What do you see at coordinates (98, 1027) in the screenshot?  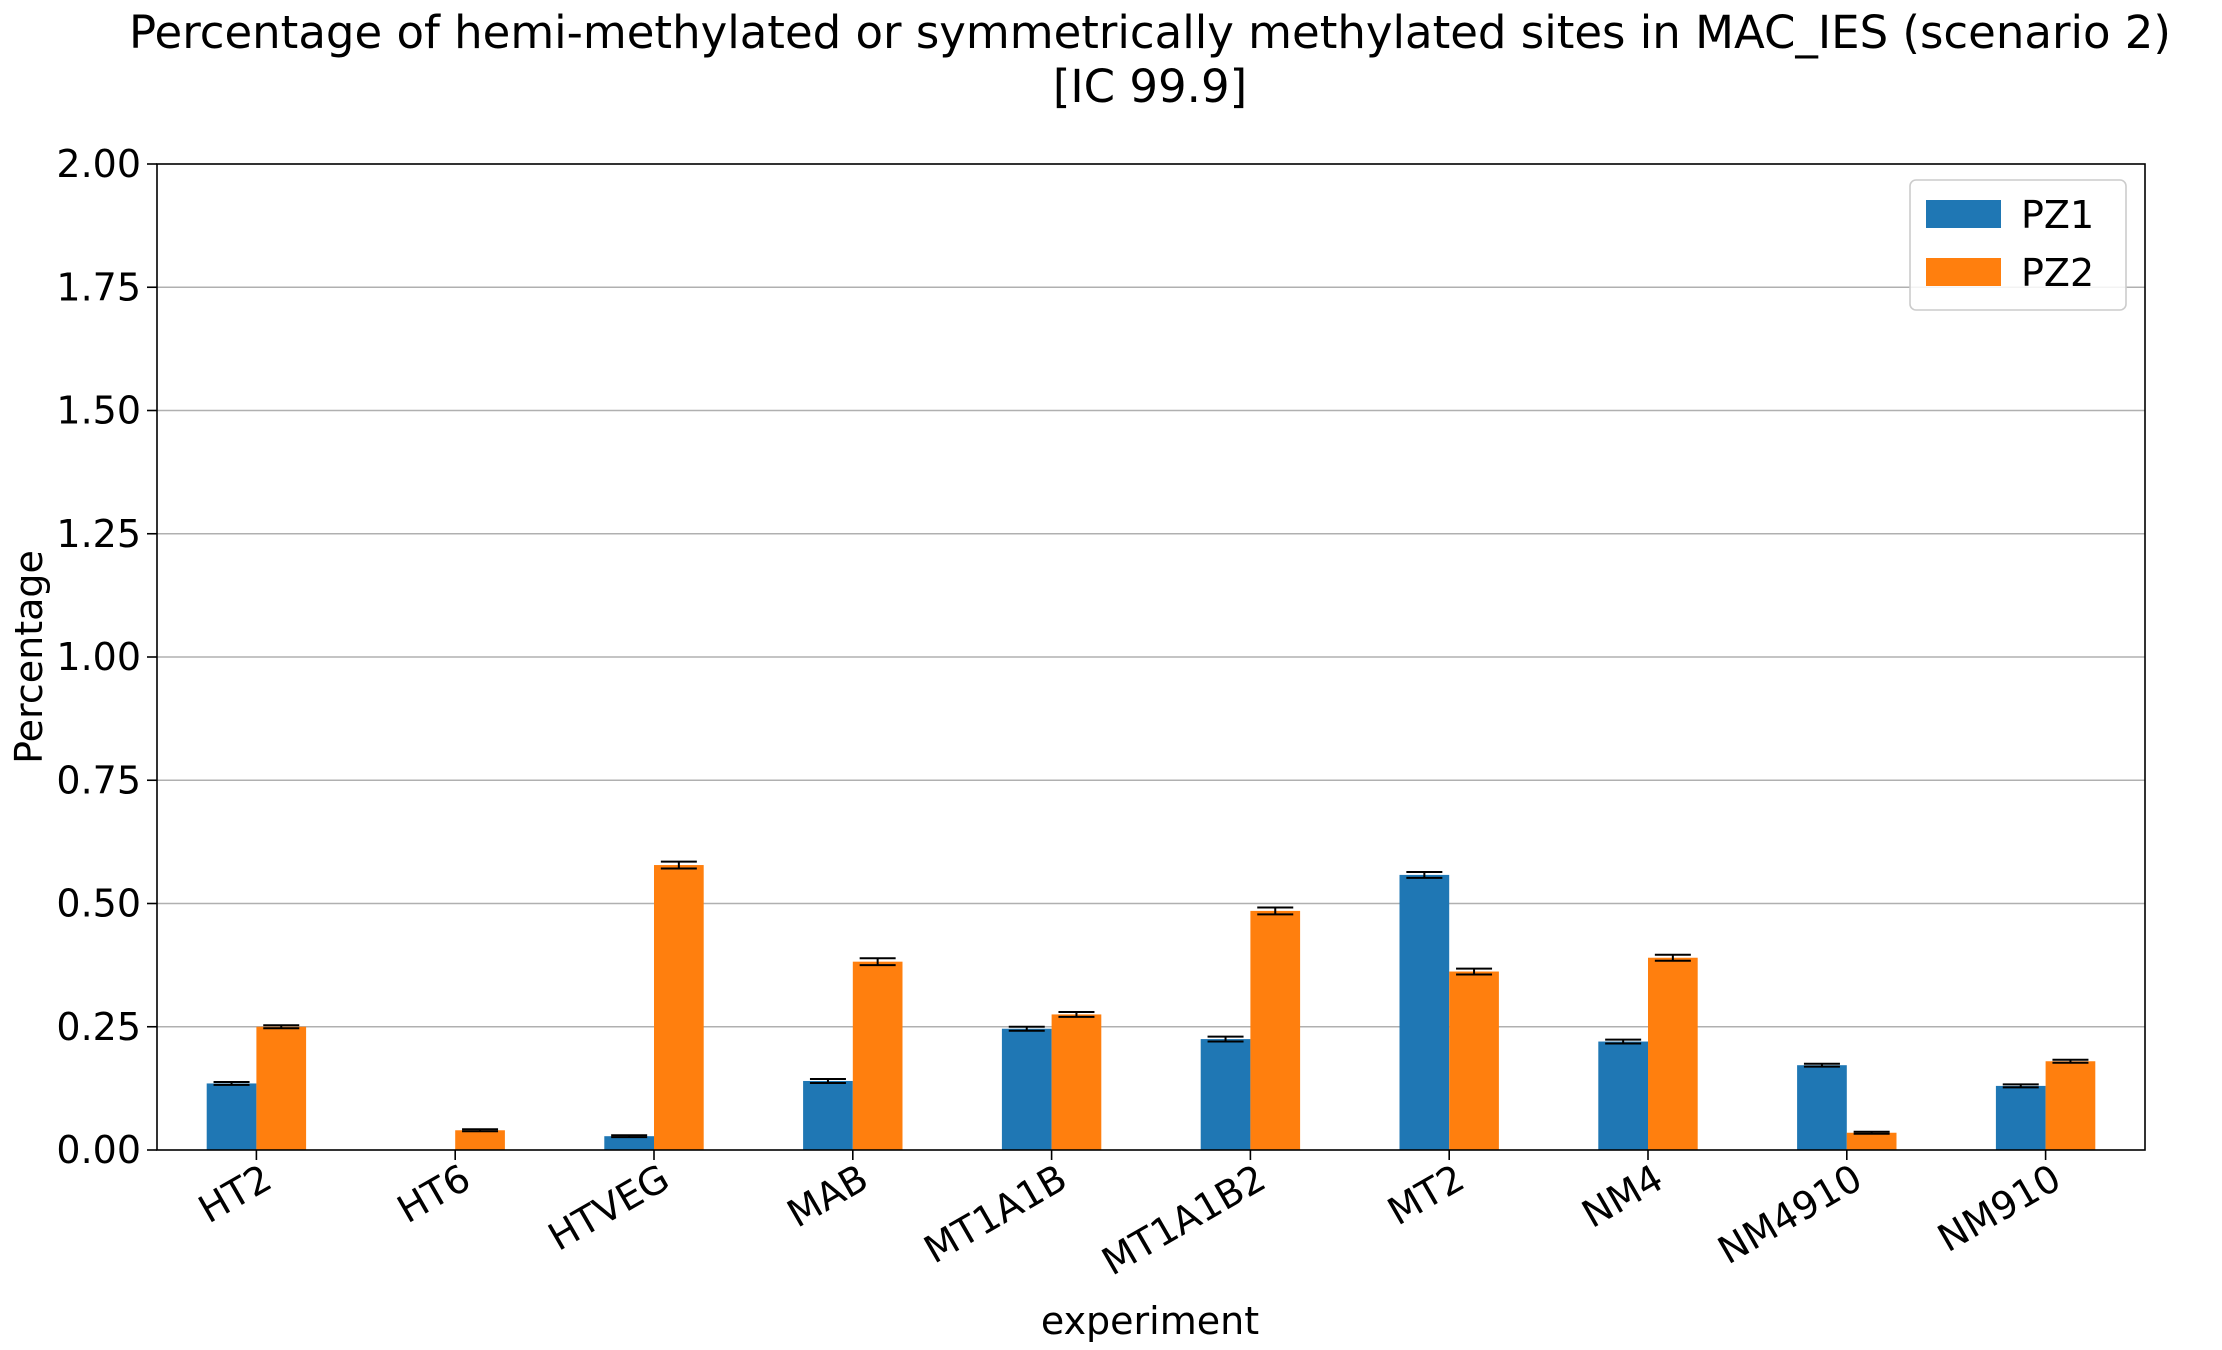 I see `y-tick-label: 0.25` at bounding box center [98, 1027].